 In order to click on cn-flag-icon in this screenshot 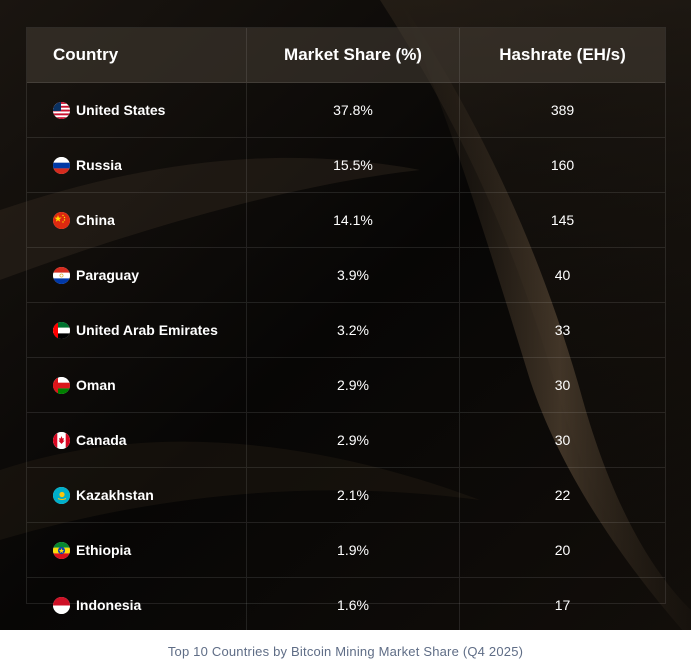, I will do `click(61, 220)`.